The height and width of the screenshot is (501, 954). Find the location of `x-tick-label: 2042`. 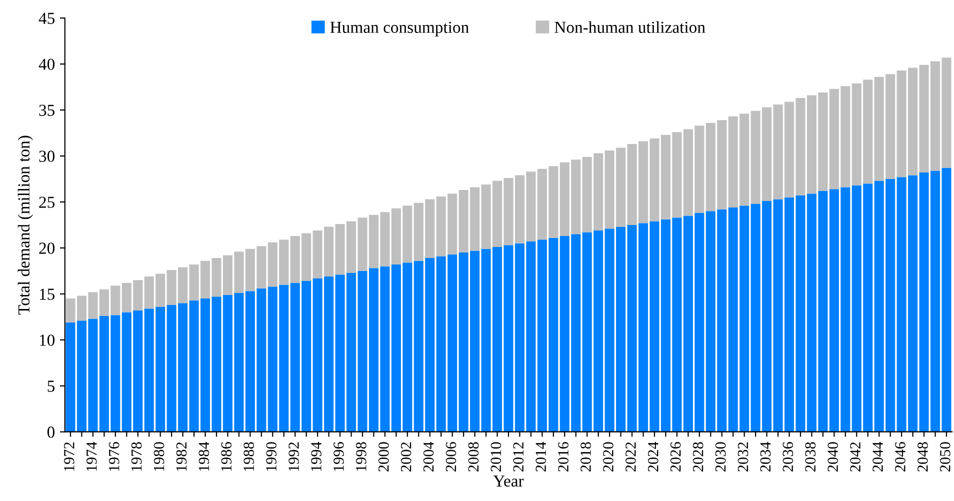

x-tick-label: 2042 is located at coordinates (855, 457).